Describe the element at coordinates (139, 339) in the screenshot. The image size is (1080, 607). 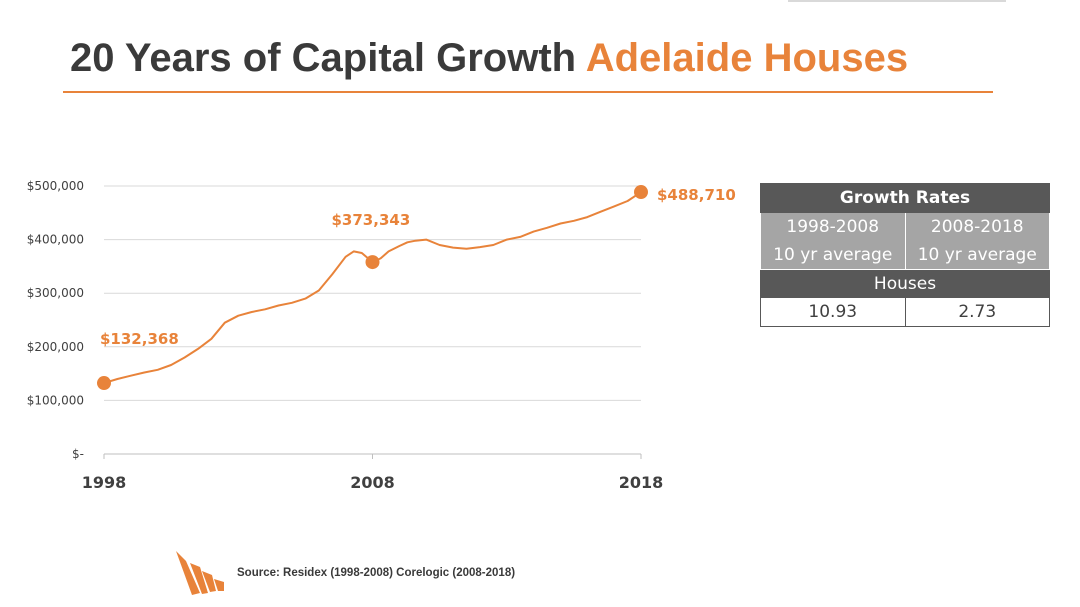
I see `data-point-label: $132,368` at that location.